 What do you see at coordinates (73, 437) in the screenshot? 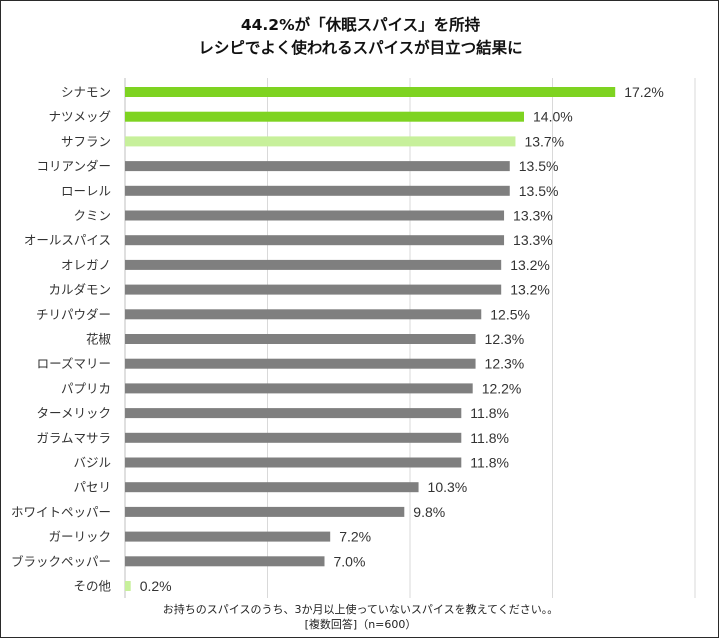
I see `category-label: ガラムマサラ` at bounding box center [73, 437].